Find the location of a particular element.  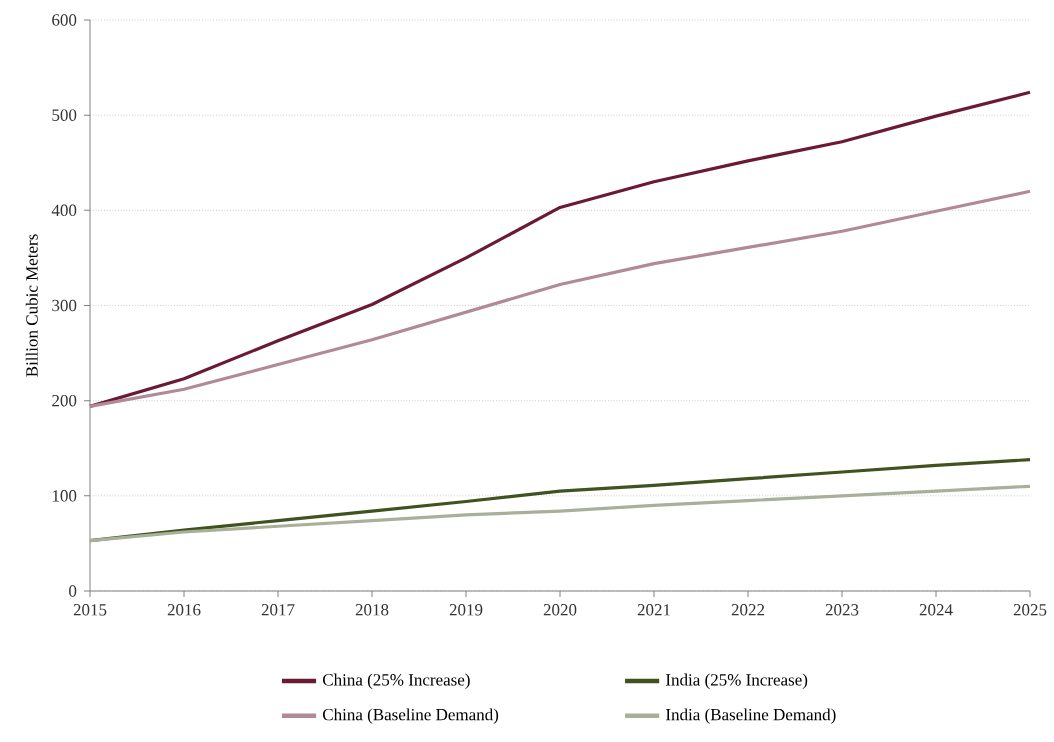

x-tick-label: 2024 is located at coordinates (936, 610).